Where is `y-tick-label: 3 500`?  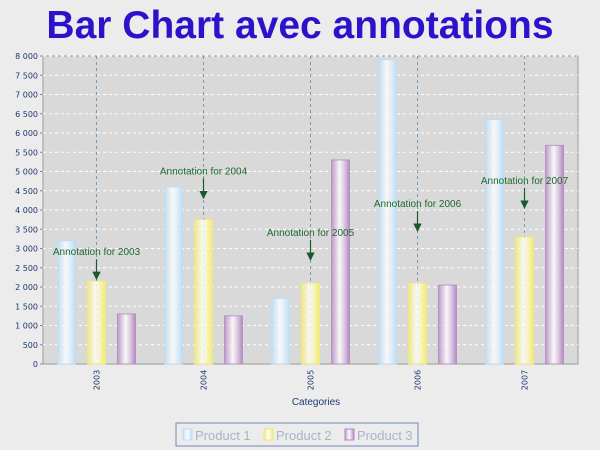
y-tick-label: 3 500 is located at coordinates (26, 229).